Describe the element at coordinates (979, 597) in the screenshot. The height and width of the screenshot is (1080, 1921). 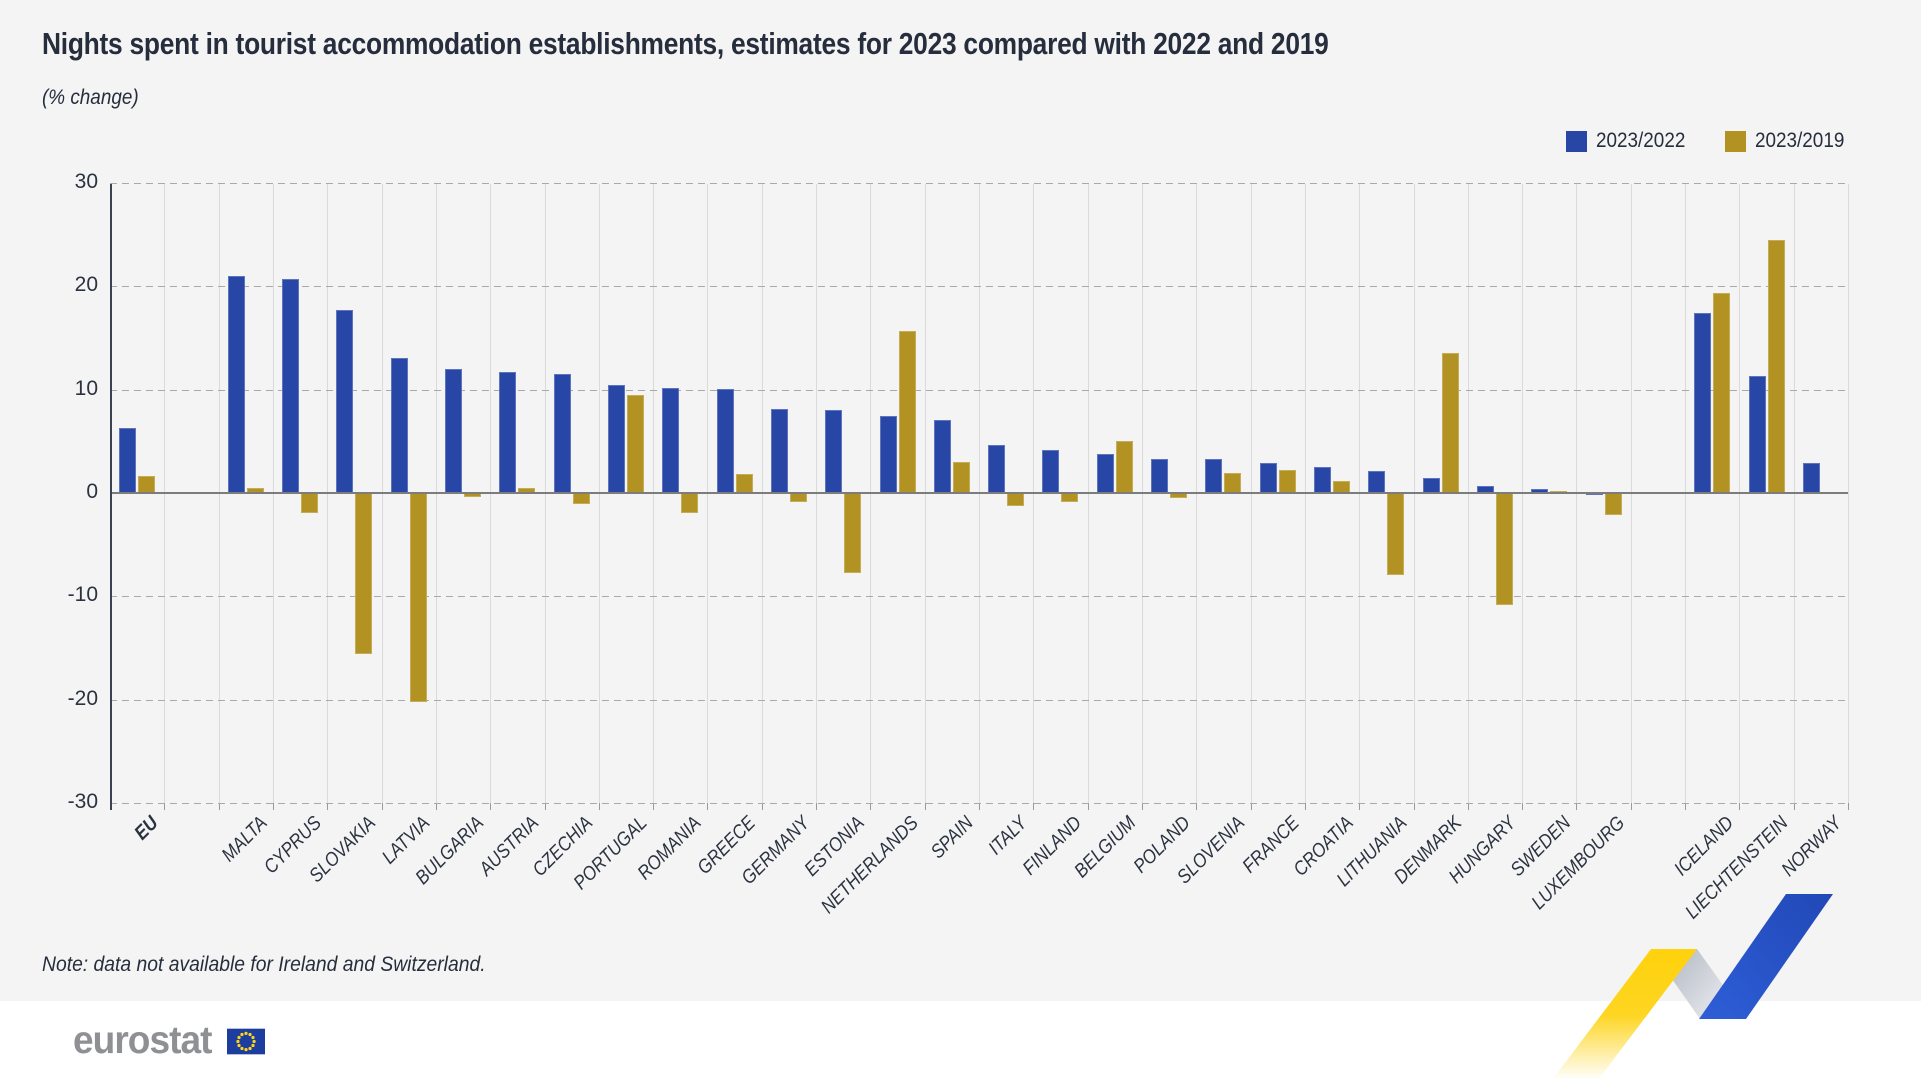
I see `gridline--10` at that location.